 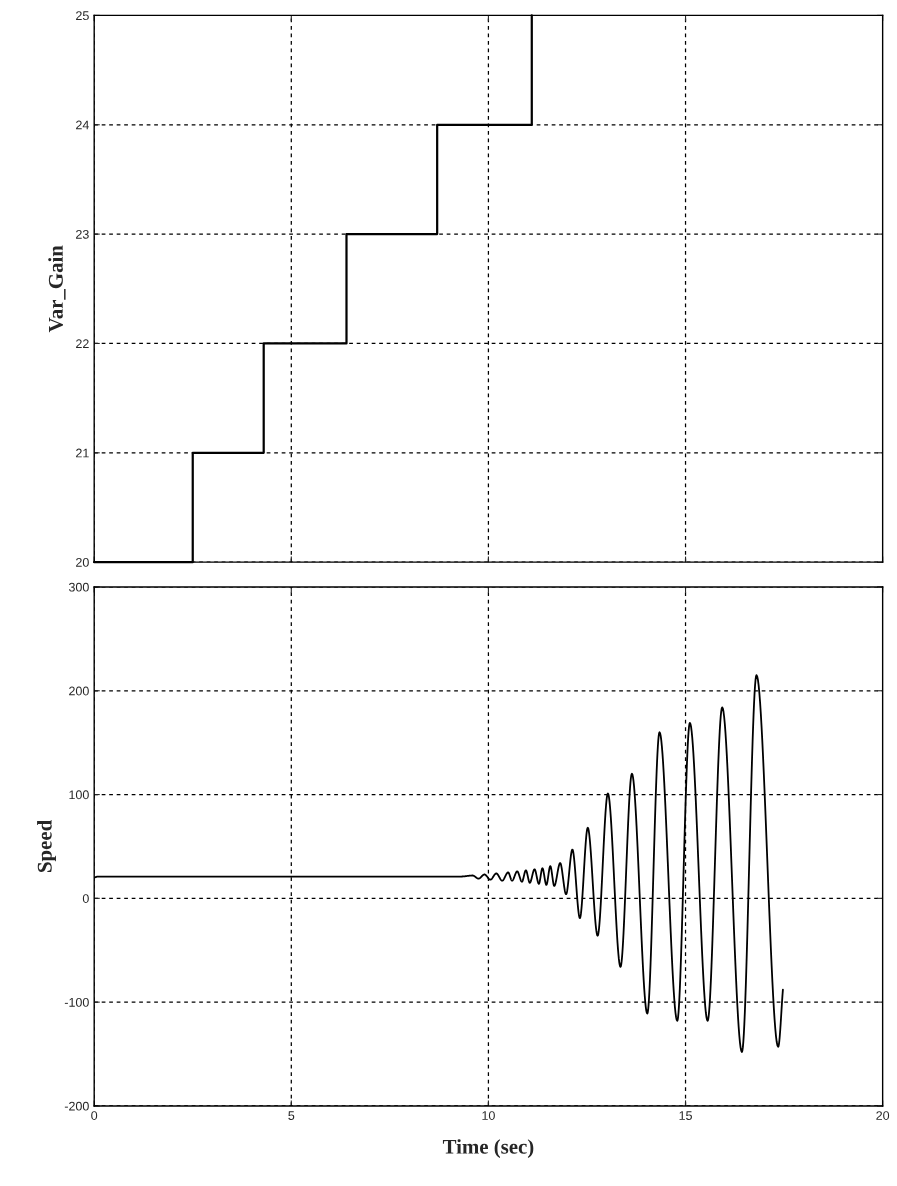 I want to click on x-axis-title: Time (sec), so click(x=488, y=1149).